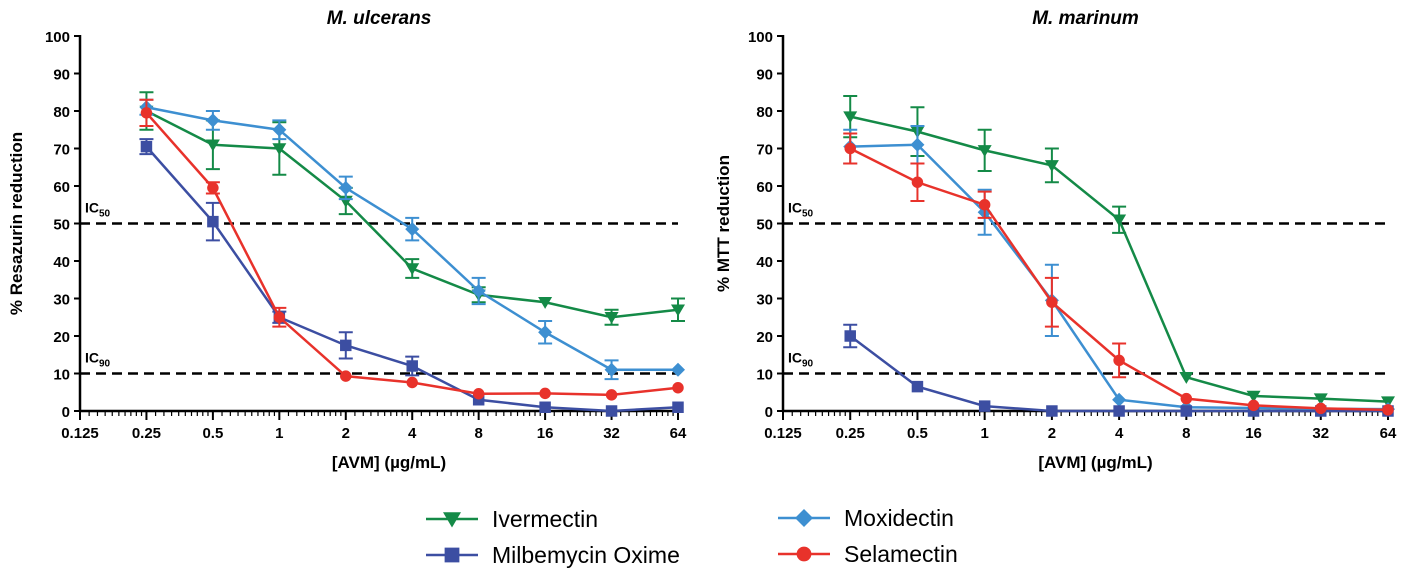 The height and width of the screenshot is (574, 1406). I want to click on x-tick-label: 0.5, so click(917, 433).